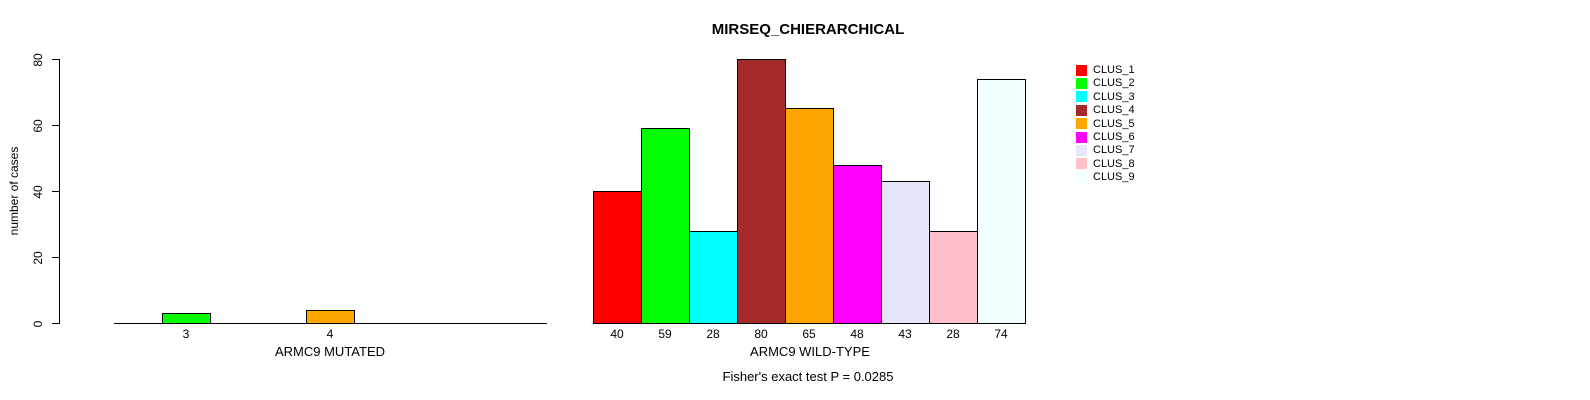  Describe the element at coordinates (1001, 334) in the screenshot. I see `bar-value-label: 74` at that location.